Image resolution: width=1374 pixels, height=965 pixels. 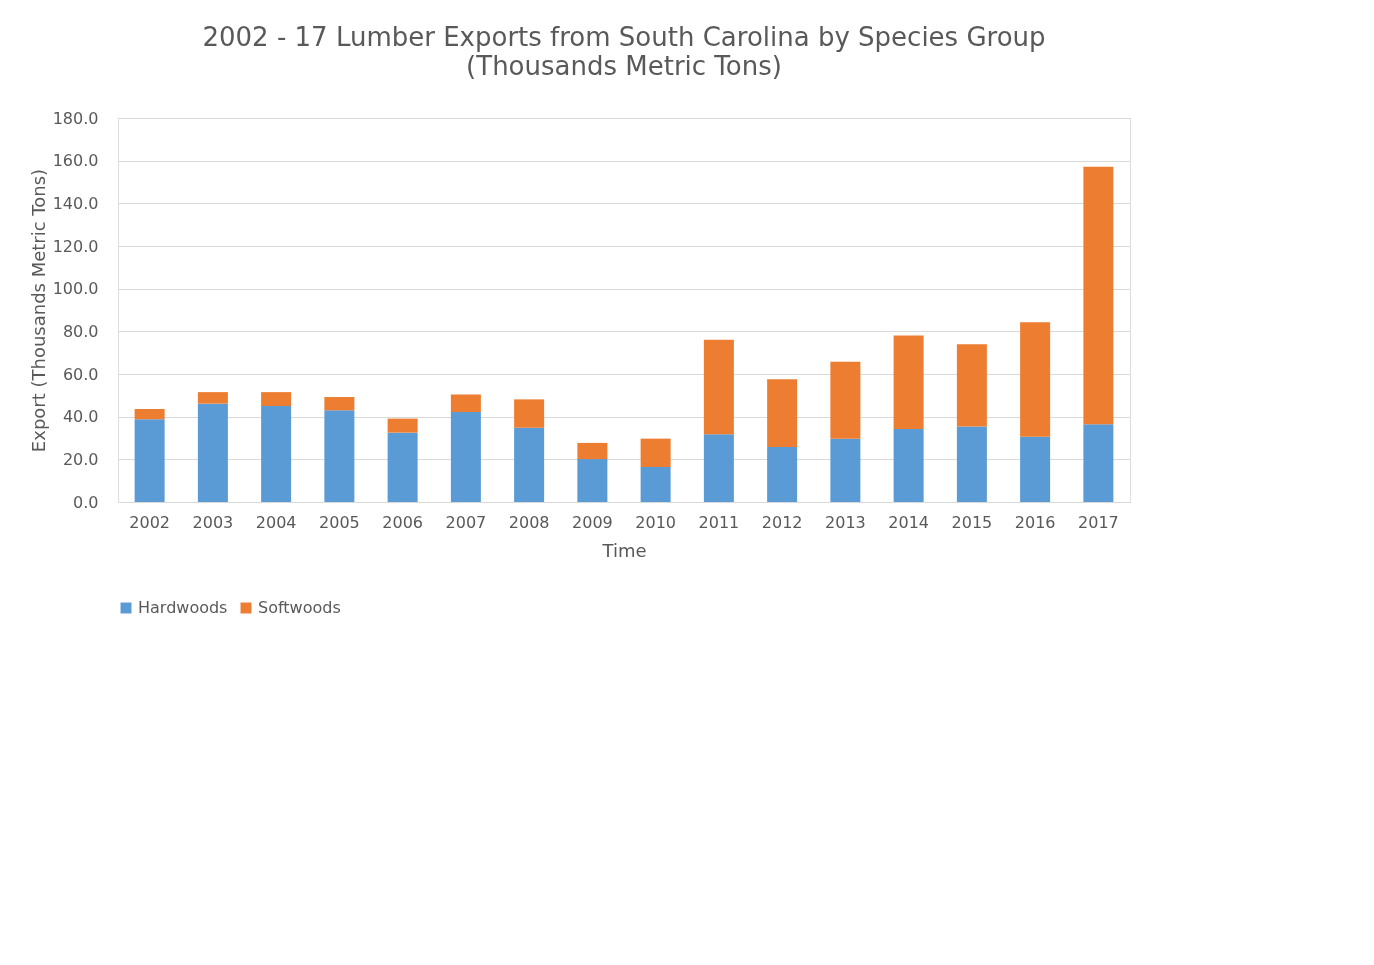 What do you see at coordinates (782, 522) in the screenshot?
I see `x-tick-label: 2012` at bounding box center [782, 522].